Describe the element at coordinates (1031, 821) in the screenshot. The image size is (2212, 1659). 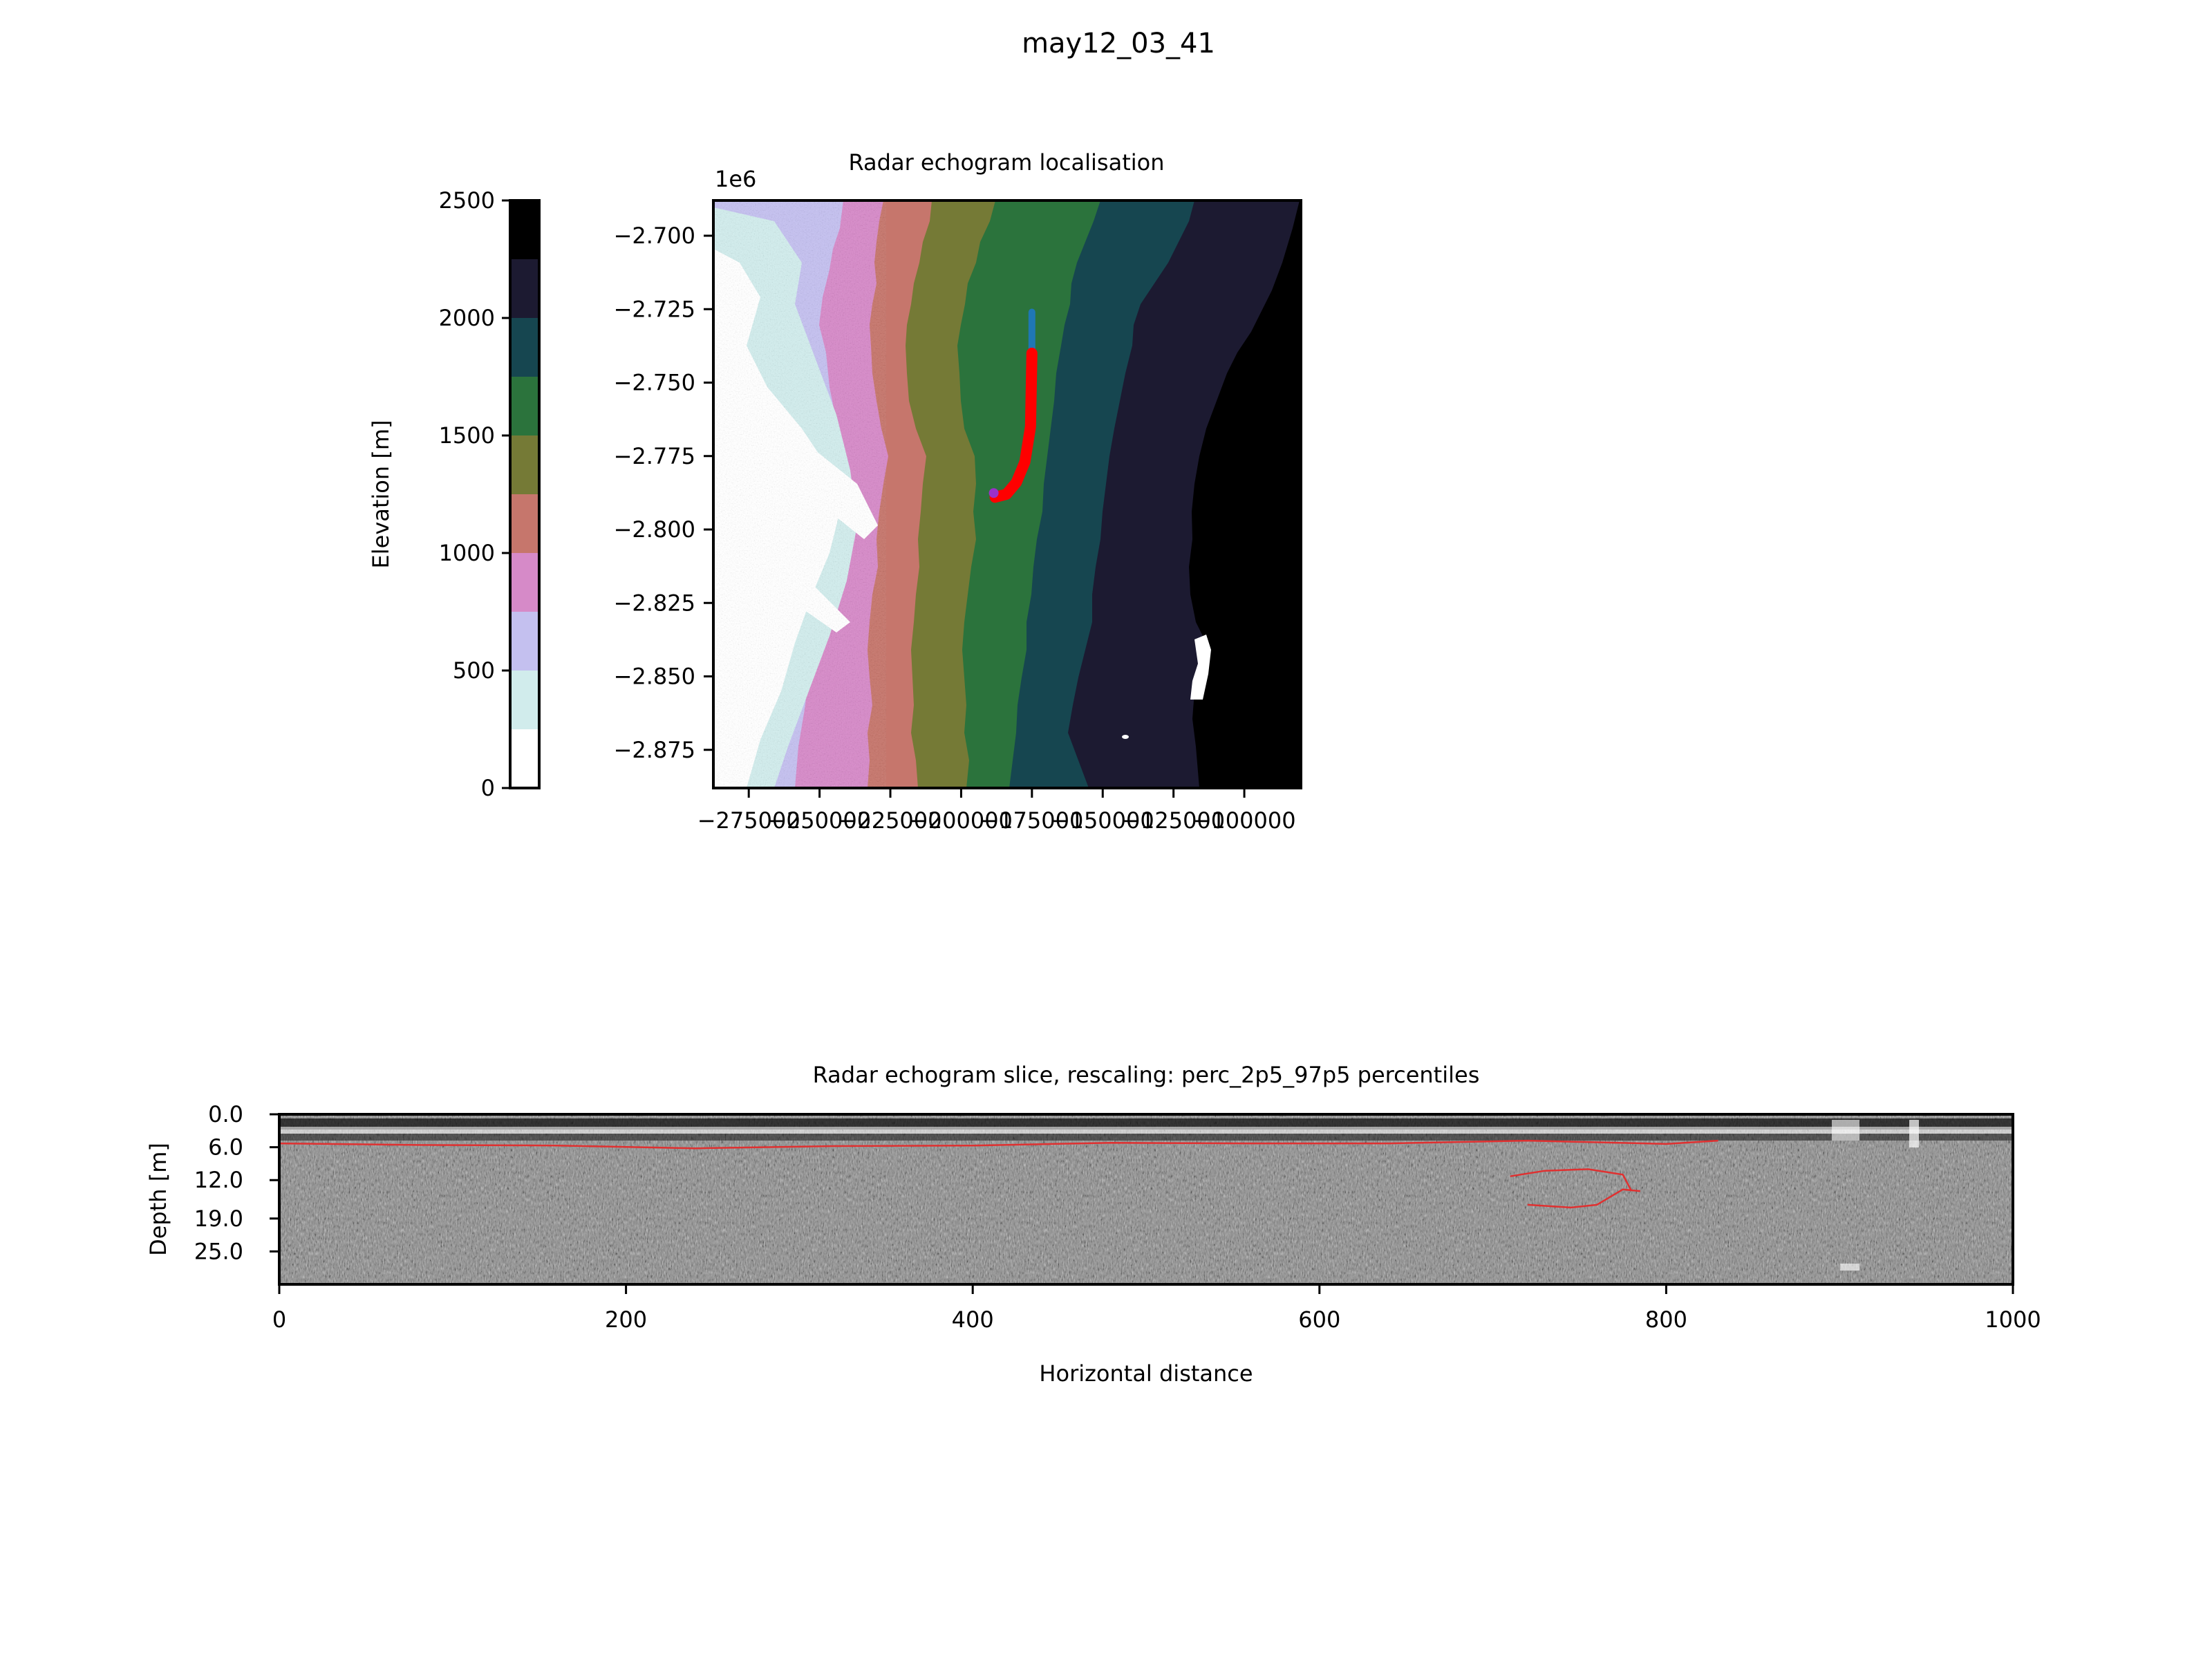
I see `map-x-tick-label: −175000` at that location.